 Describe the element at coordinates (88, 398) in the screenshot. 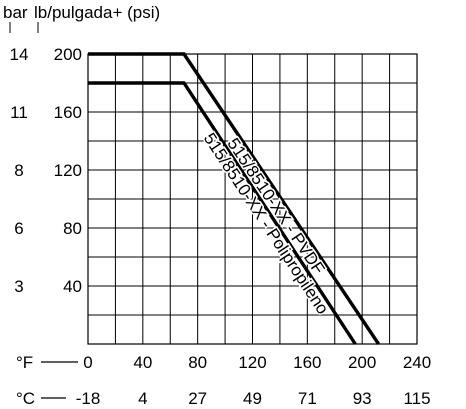

I see `x-tick-c-label: -18` at that location.